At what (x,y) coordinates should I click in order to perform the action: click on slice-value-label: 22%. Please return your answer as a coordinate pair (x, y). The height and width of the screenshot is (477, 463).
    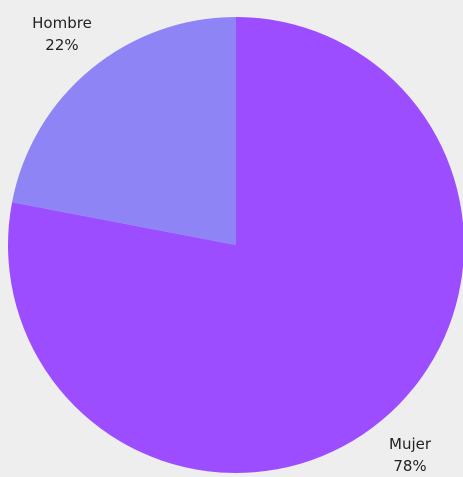
    Looking at the image, I should click on (61, 45).